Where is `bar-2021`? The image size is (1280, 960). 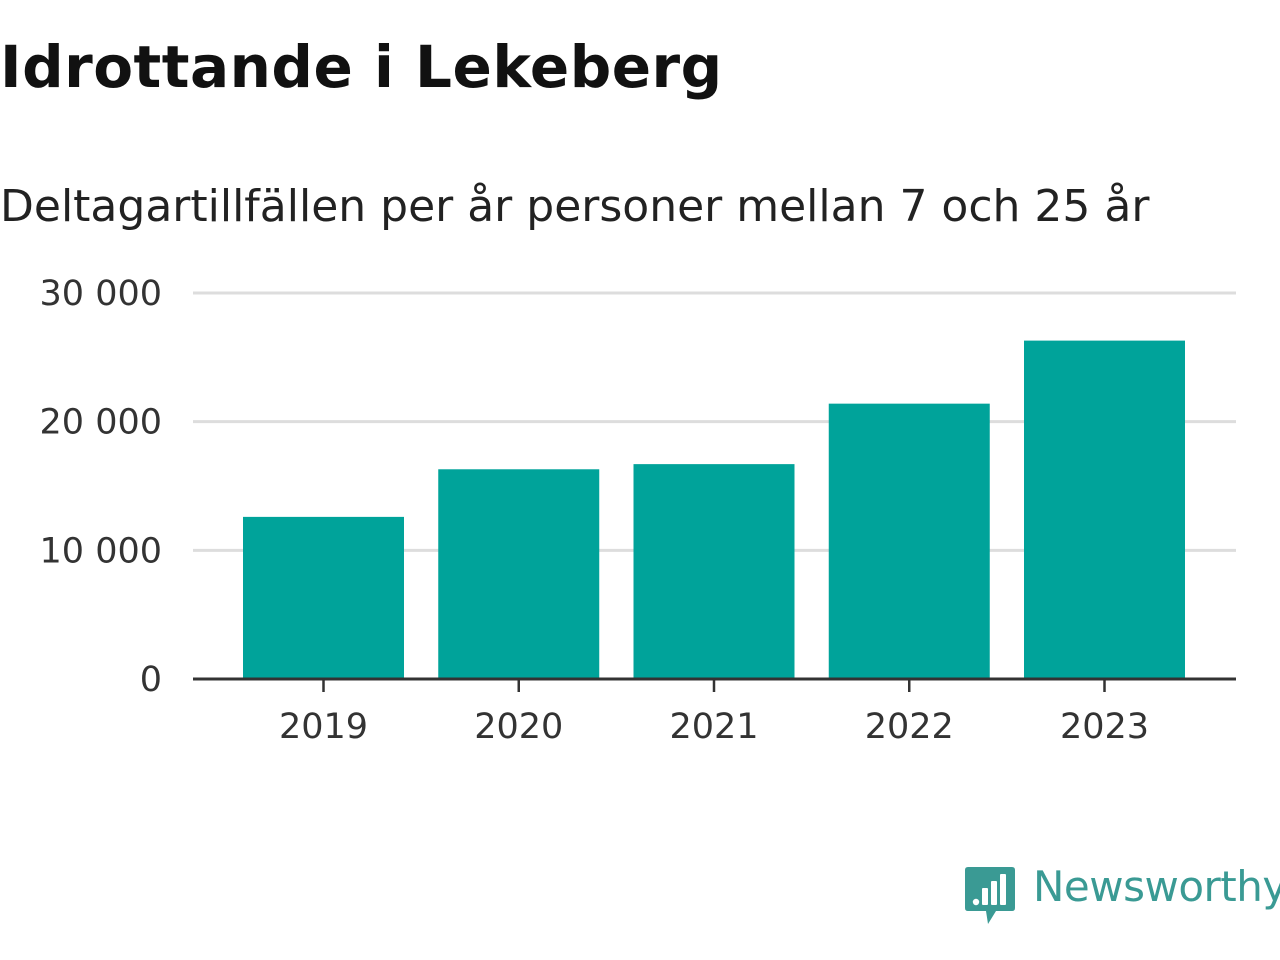 bar-2021 is located at coordinates (714, 571).